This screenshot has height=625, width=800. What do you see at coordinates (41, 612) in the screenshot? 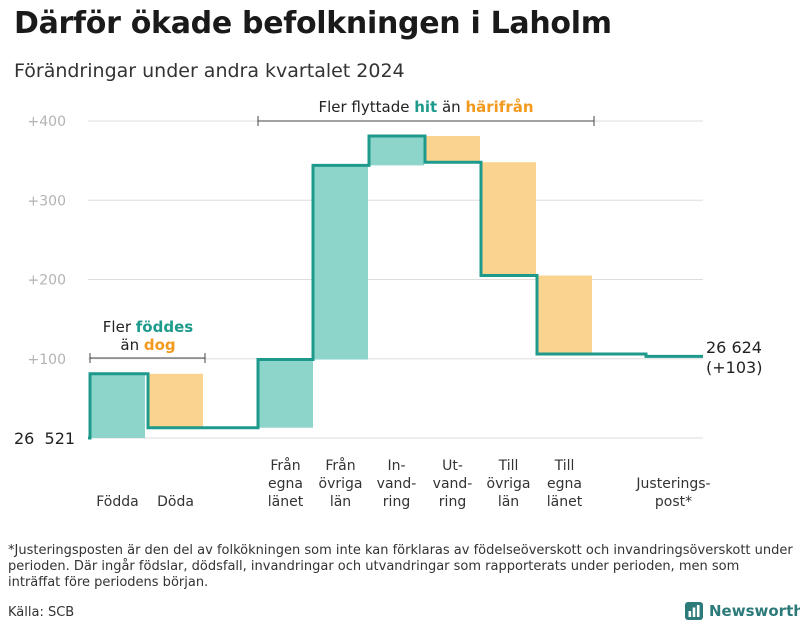
I see `source-label: Källa: SCB` at bounding box center [41, 612].